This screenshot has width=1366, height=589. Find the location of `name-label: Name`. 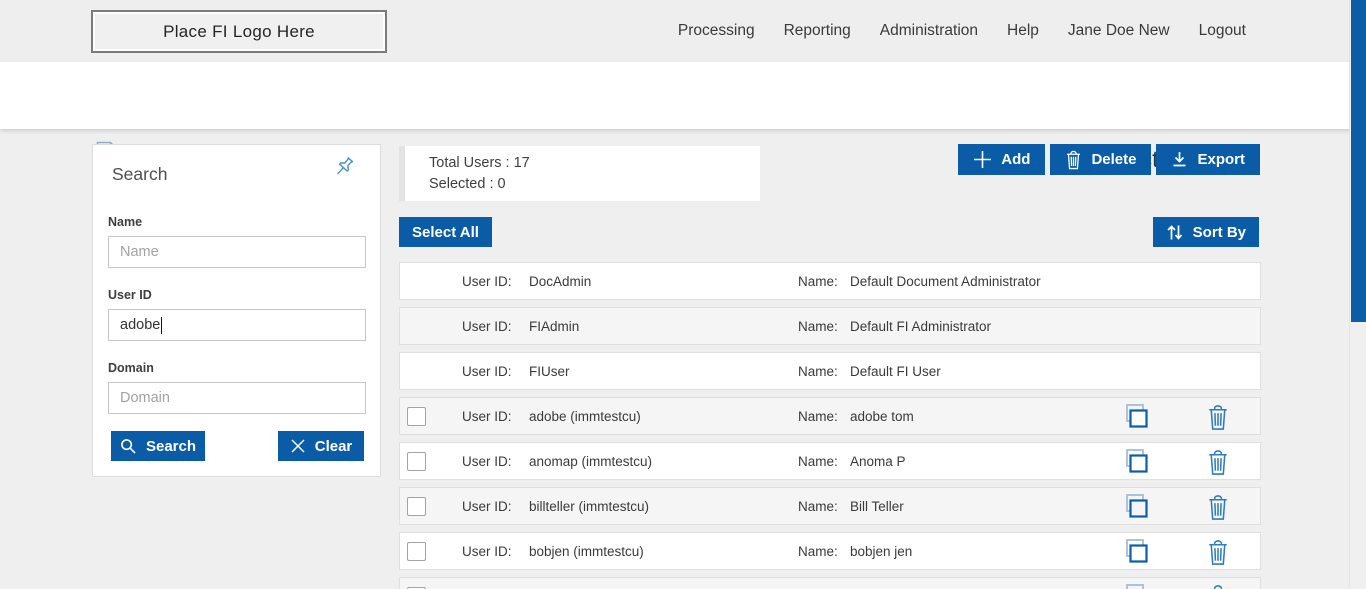

name-label: Name is located at coordinates (125, 222).